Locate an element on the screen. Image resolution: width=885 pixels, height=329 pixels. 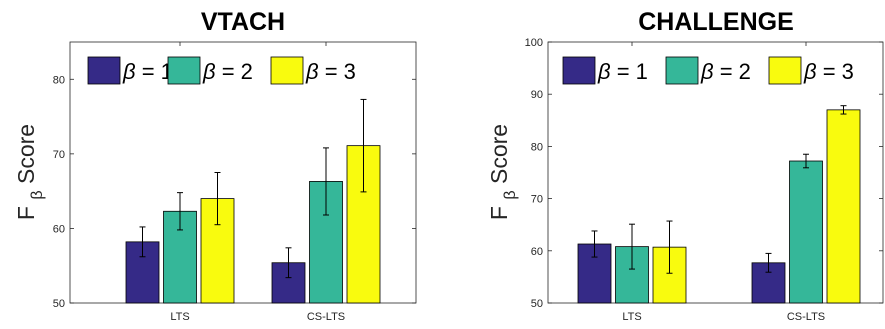
y-tick-label: 100 is located at coordinates (534, 43).